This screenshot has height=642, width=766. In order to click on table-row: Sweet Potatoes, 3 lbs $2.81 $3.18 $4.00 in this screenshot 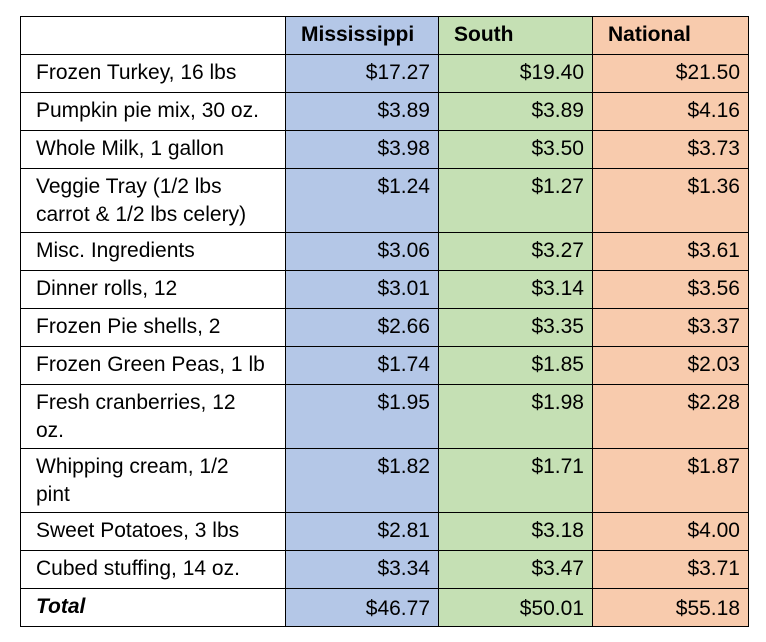, I will do `click(384, 531)`.